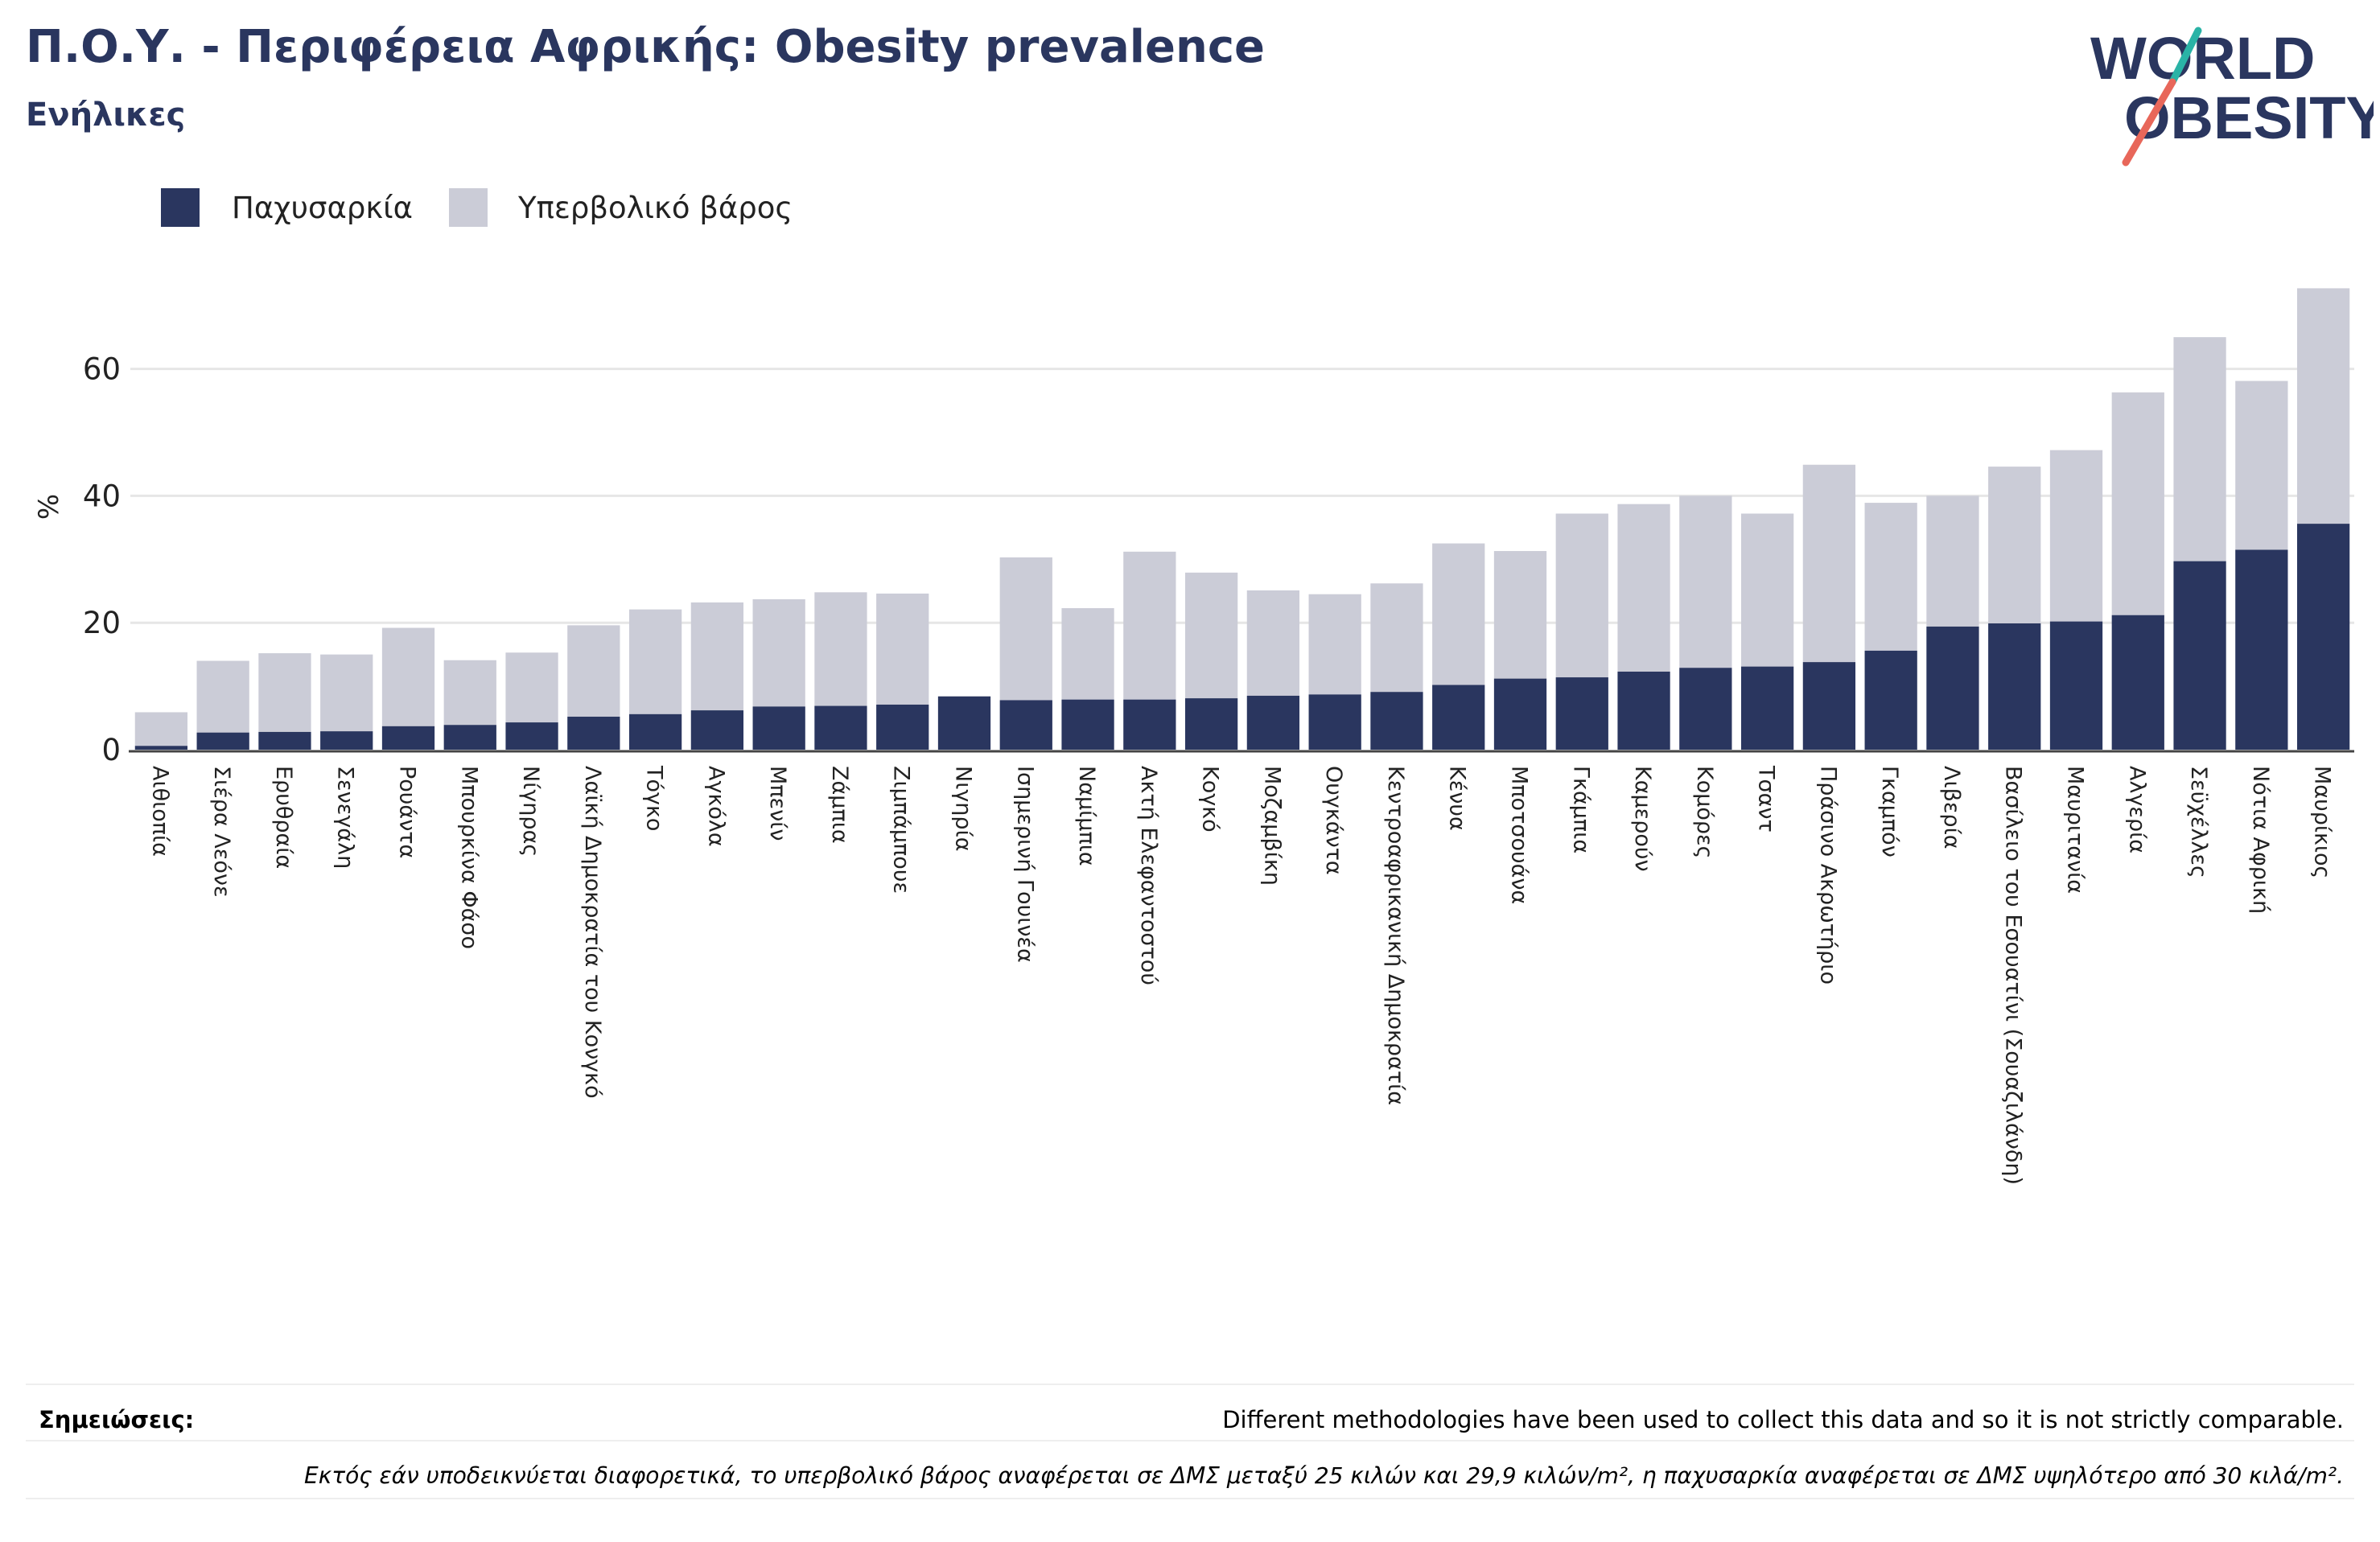 The image size is (2380, 1542). What do you see at coordinates (49, 507) in the screenshot?
I see `y-axis-label: %` at bounding box center [49, 507].